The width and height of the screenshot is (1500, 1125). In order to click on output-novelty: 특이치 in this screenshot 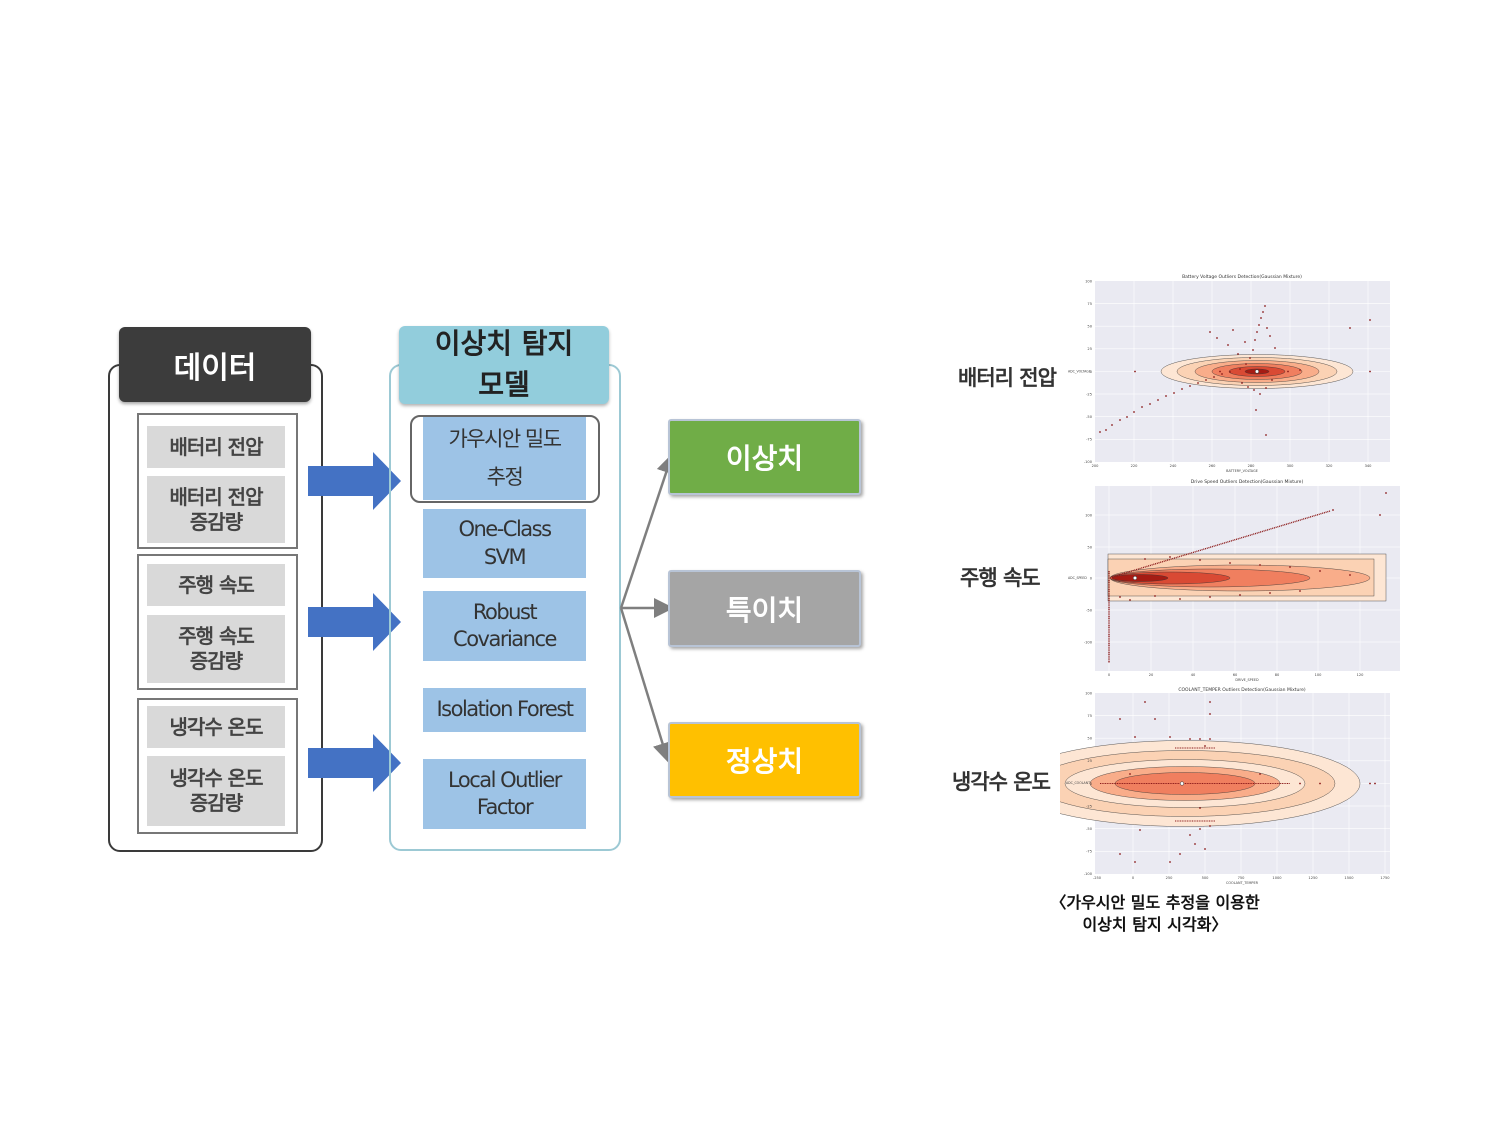, I will do `click(764, 608)`.